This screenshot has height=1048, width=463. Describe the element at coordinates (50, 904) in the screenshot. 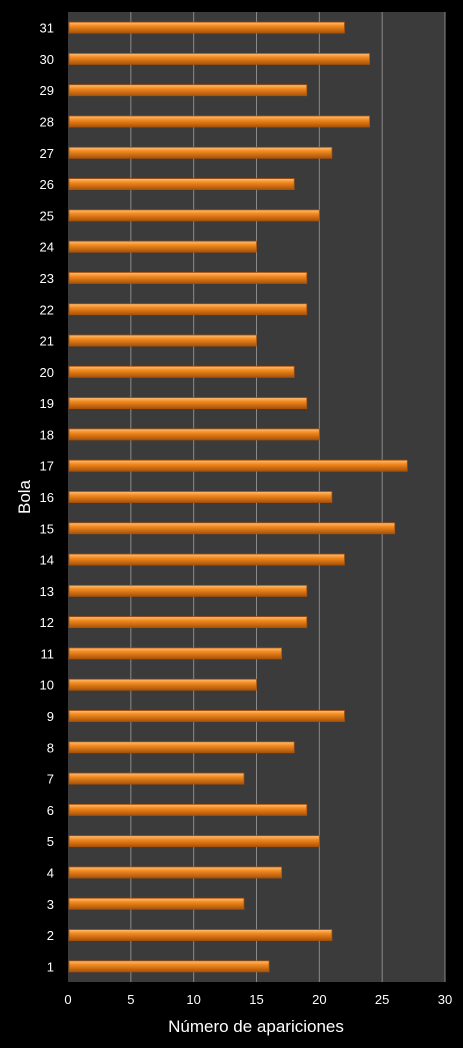

I see `y-tick-label: 3` at that location.